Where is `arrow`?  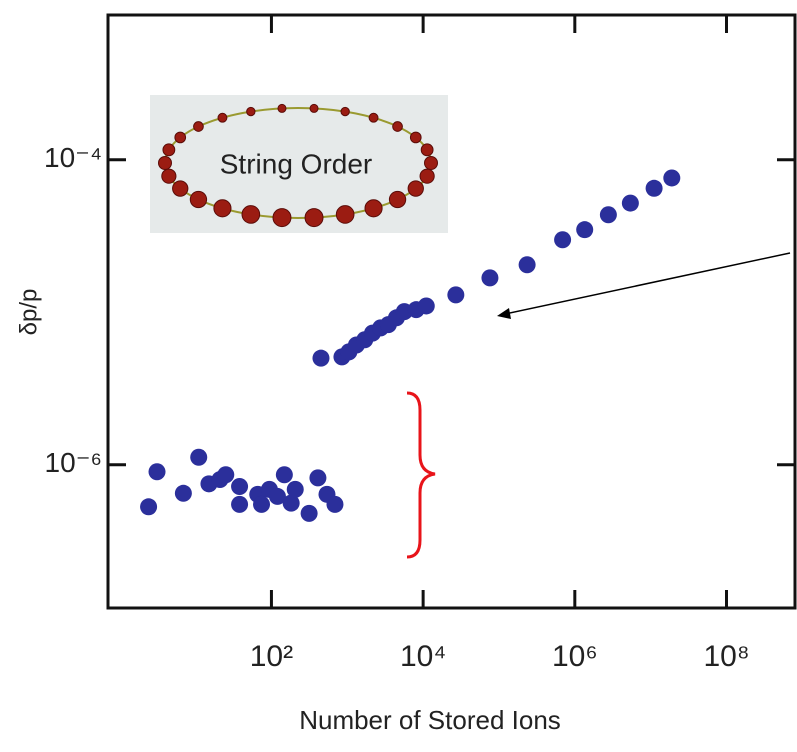
arrow is located at coordinates (647, 283).